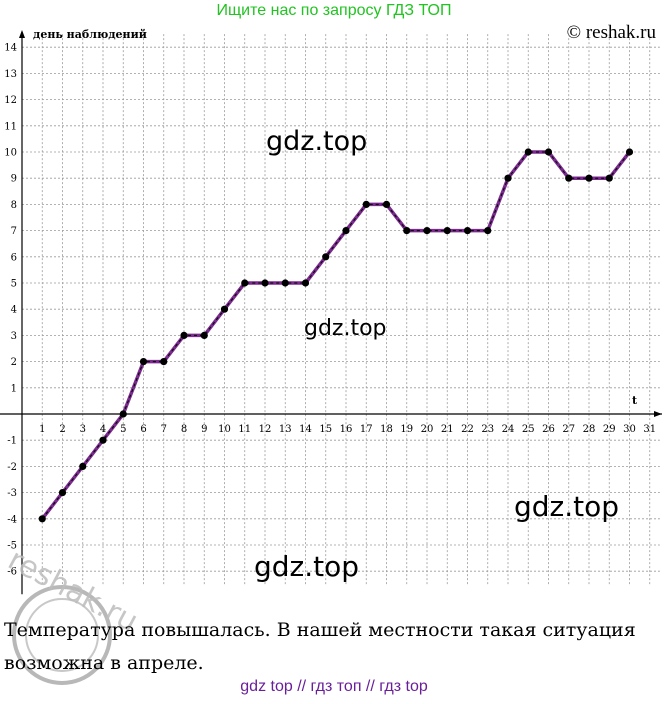 The width and height of the screenshot is (668, 704). I want to click on x-tick-label: 18, so click(386, 429).